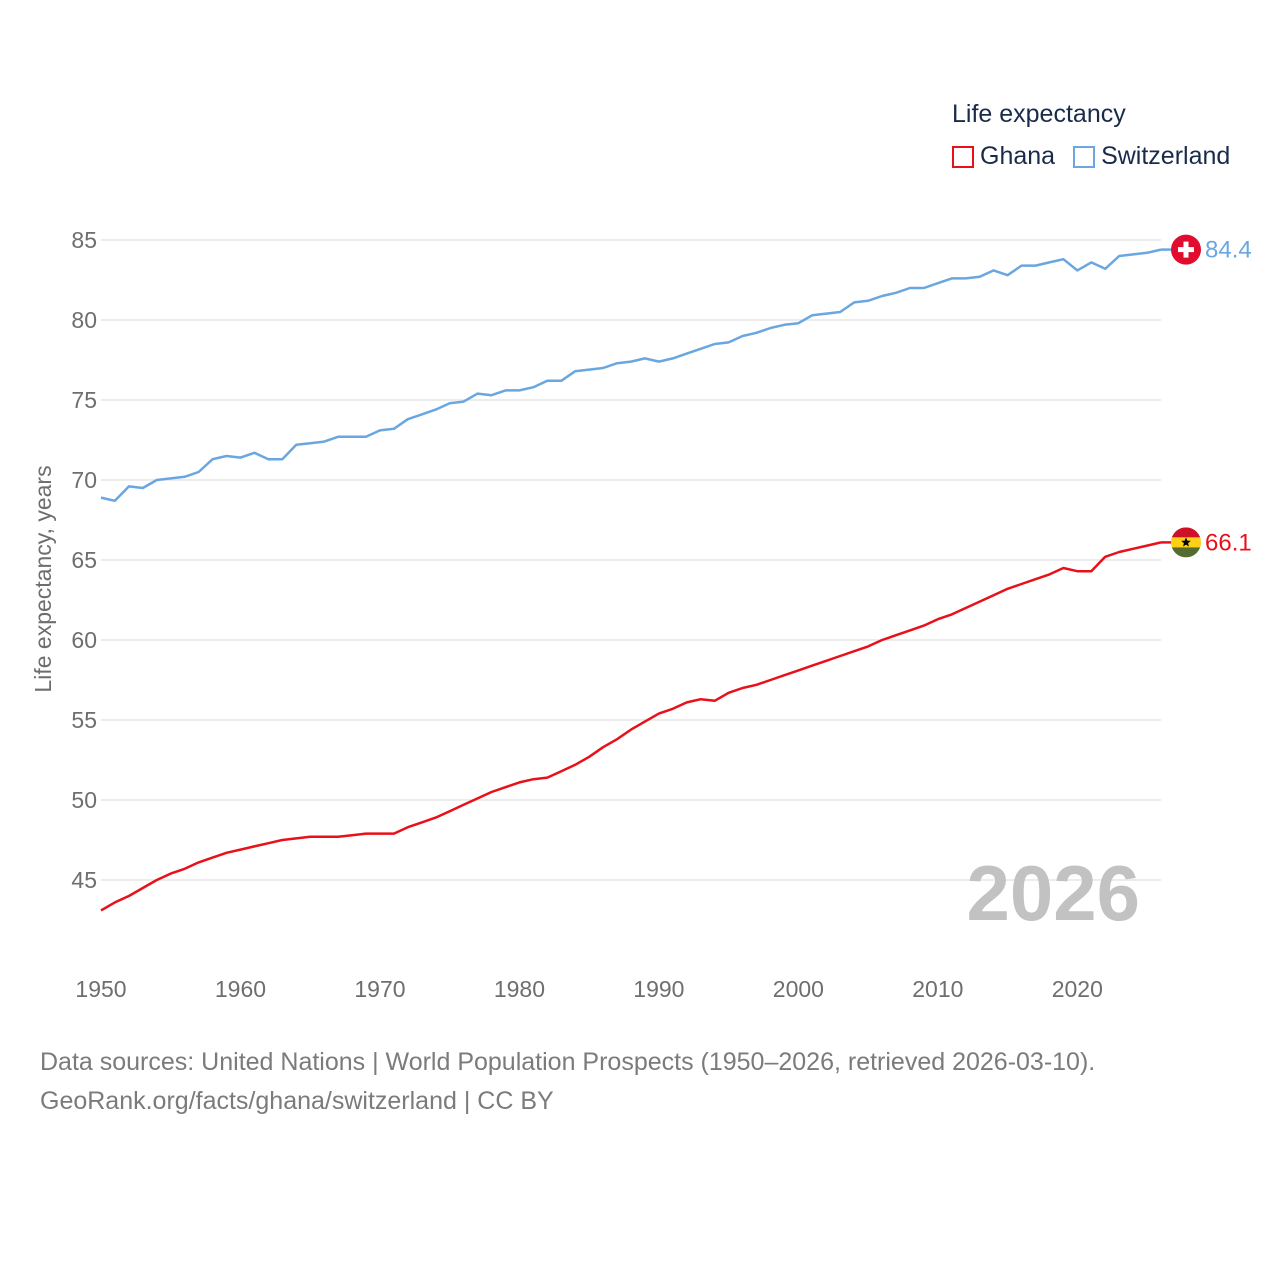  I want to click on legend-label-ghana: Ghana, so click(1018, 156).